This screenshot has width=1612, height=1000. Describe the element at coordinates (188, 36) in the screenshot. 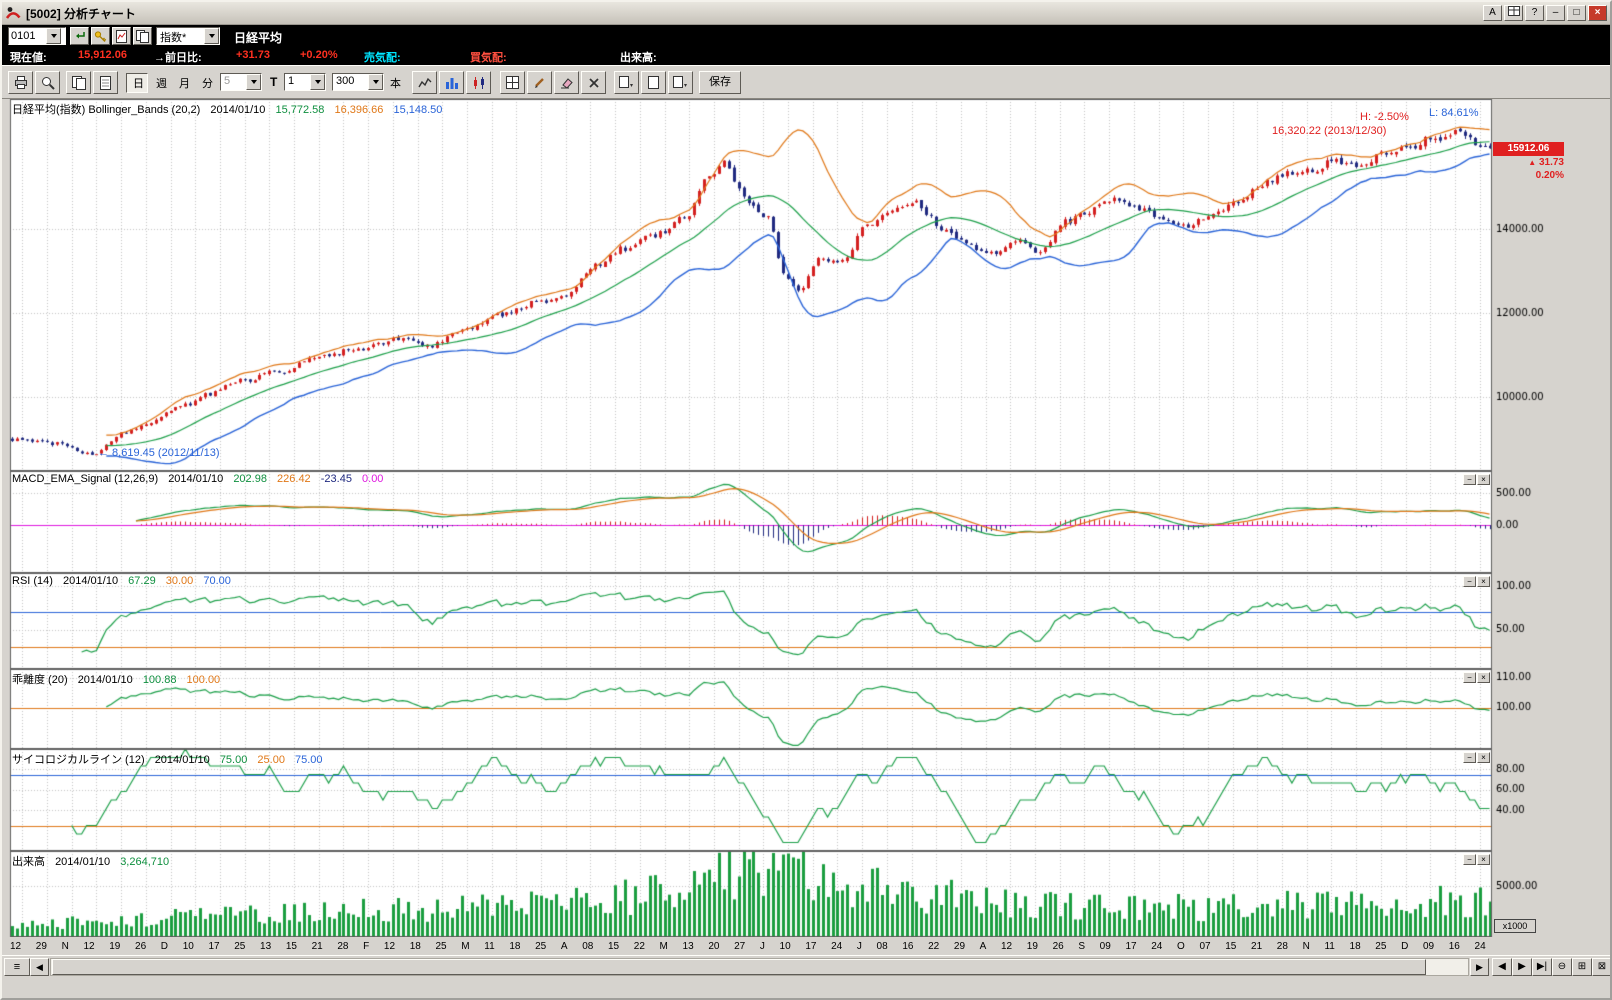

I see `index-type-select: 指数*` at that location.